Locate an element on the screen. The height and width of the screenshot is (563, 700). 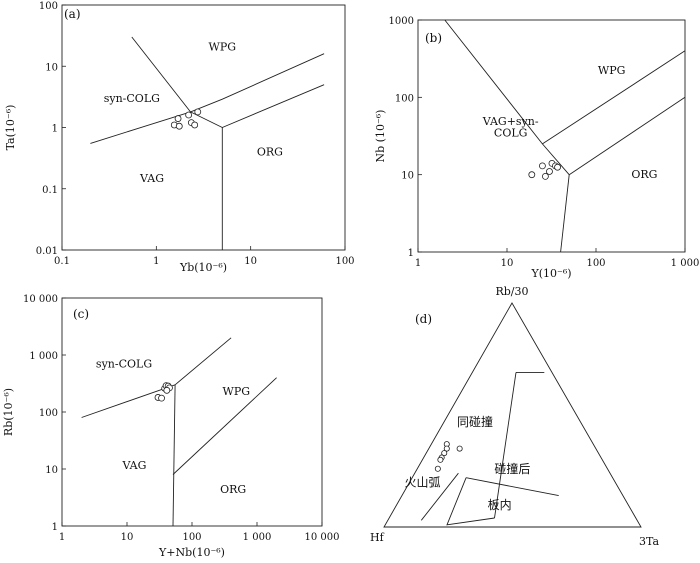
panel-d-region-label: 火山弧 is located at coordinates (422, 483).